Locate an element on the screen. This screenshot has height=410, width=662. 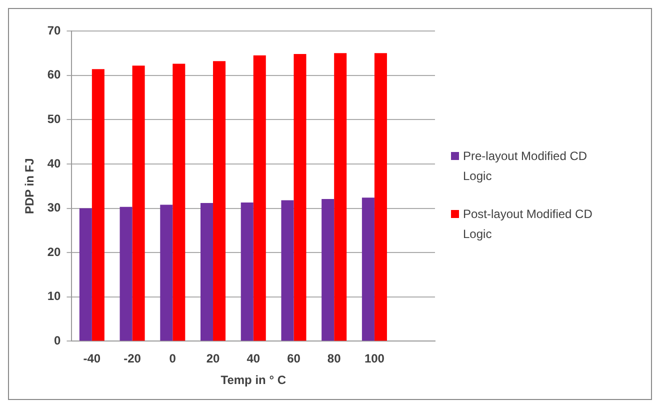
x-tick-label: -20 is located at coordinates (133, 358).